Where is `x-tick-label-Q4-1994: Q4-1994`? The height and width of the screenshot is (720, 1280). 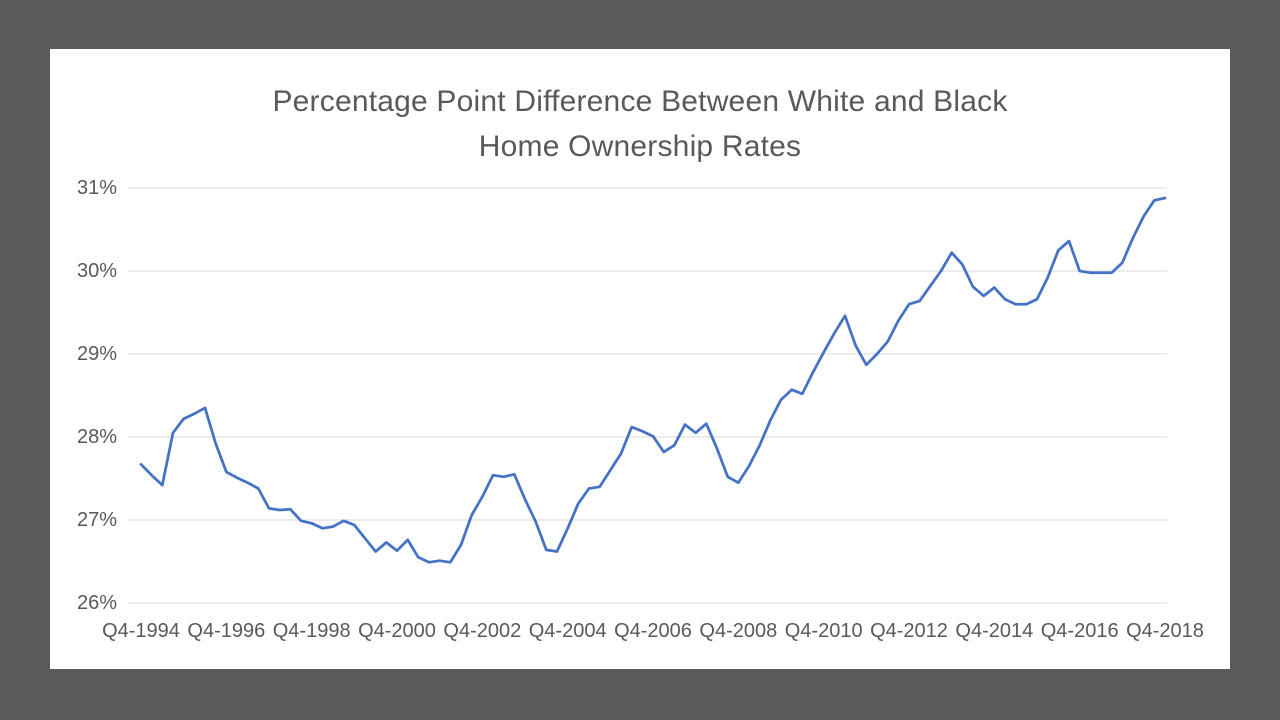 x-tick-label-Q4-1994: Q4-1994 is located at coordinates (141, 631).